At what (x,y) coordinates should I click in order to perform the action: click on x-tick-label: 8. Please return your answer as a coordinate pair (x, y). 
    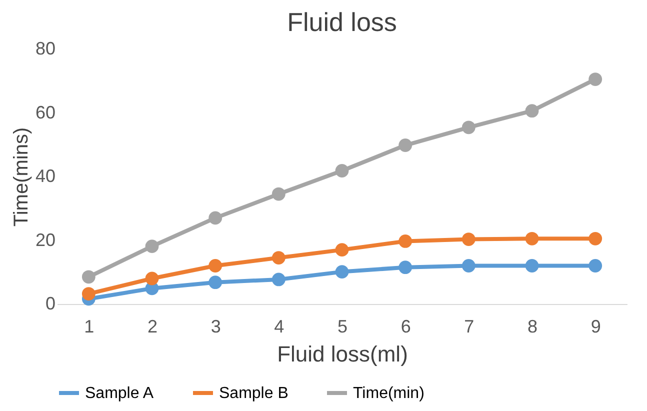
    Looking at the image, I should click on (532, 326).